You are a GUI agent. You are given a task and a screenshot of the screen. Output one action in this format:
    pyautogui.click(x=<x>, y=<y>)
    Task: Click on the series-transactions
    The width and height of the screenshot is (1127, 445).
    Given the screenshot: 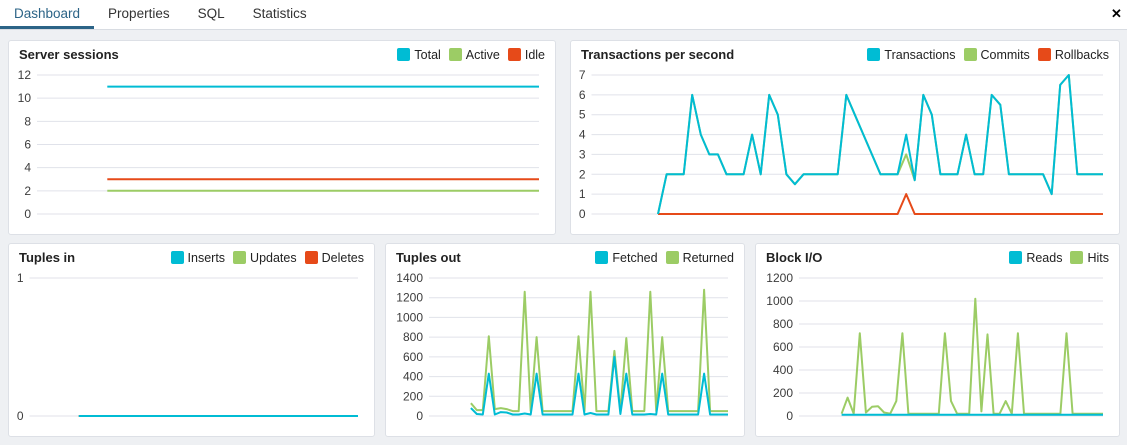 What is the action you would take?
    pyautogui.click(x=880, y=144)
    